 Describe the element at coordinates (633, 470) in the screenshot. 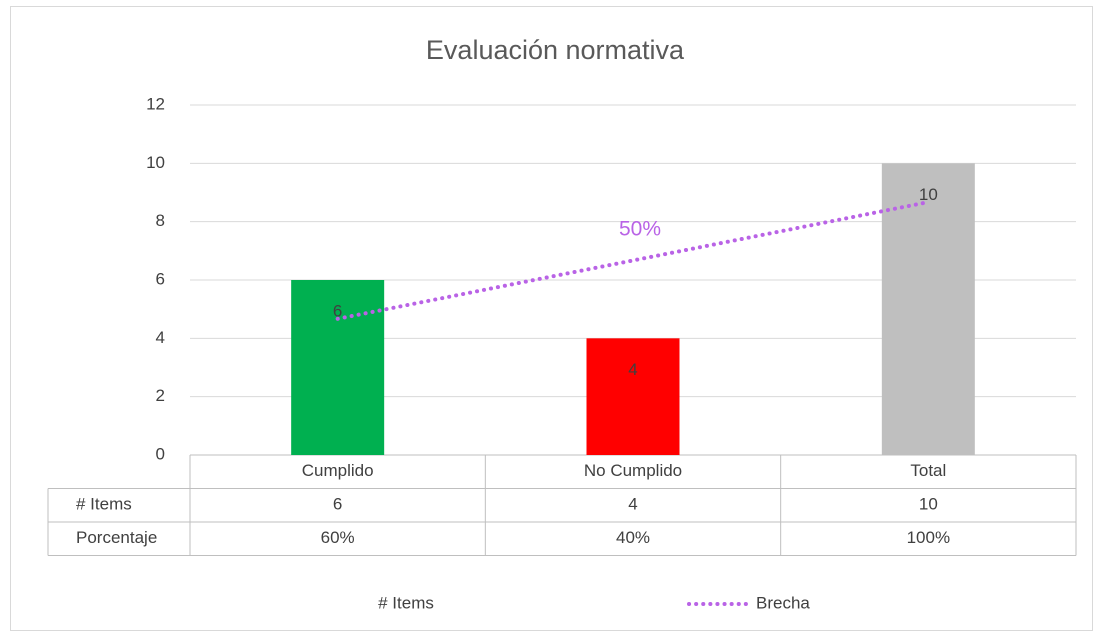

I see `x-tick-label: No Cumplido` at that location.